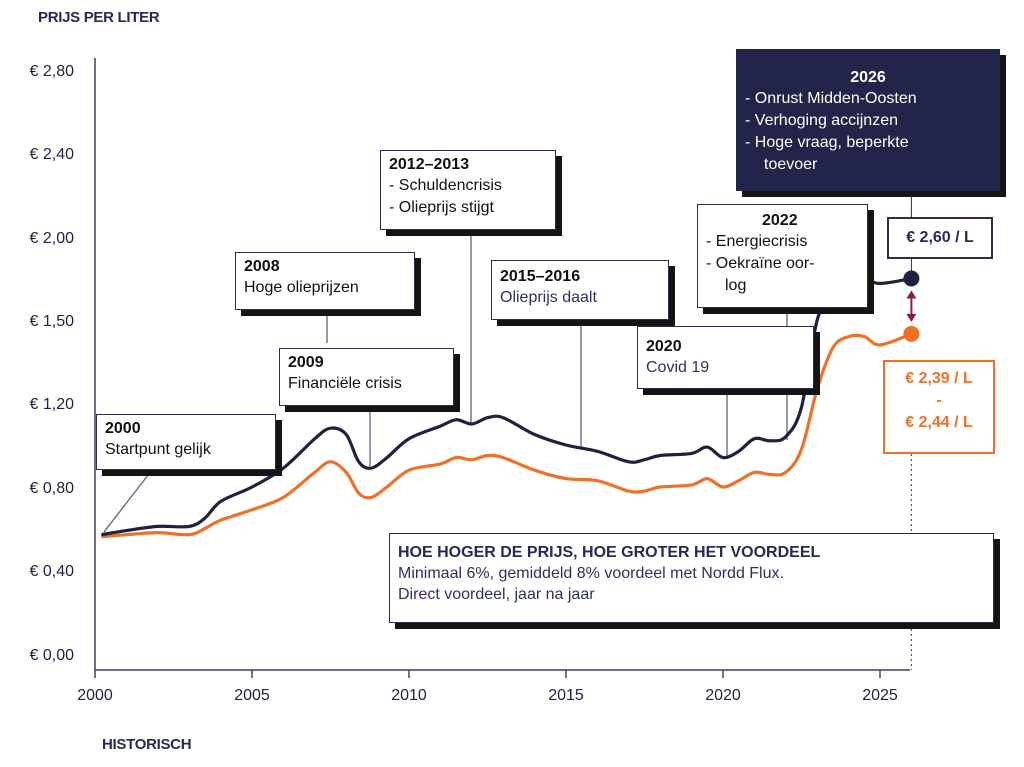 The image size is (1024, 767). What do you see at coordinates (548, 297) in the screenshot?
I see `annotation-2015-2016-line-1: Olieprijs daalt` at bounding box center [548, 297].